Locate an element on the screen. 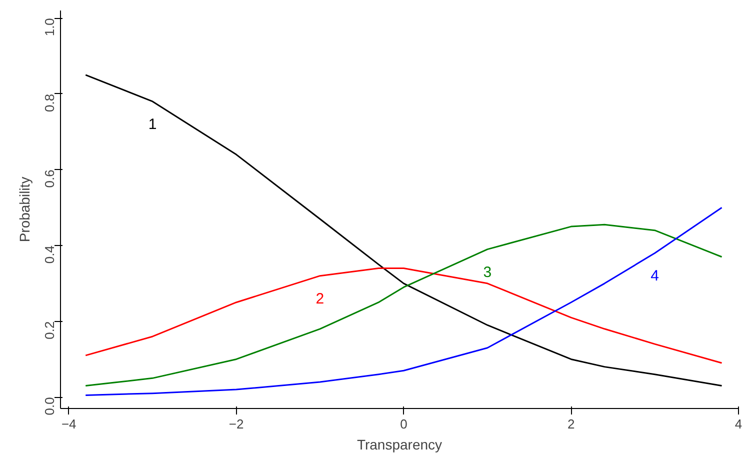 This screenshot has width=746, height=463. series-label: 4 is located at coordinates (654, 276).